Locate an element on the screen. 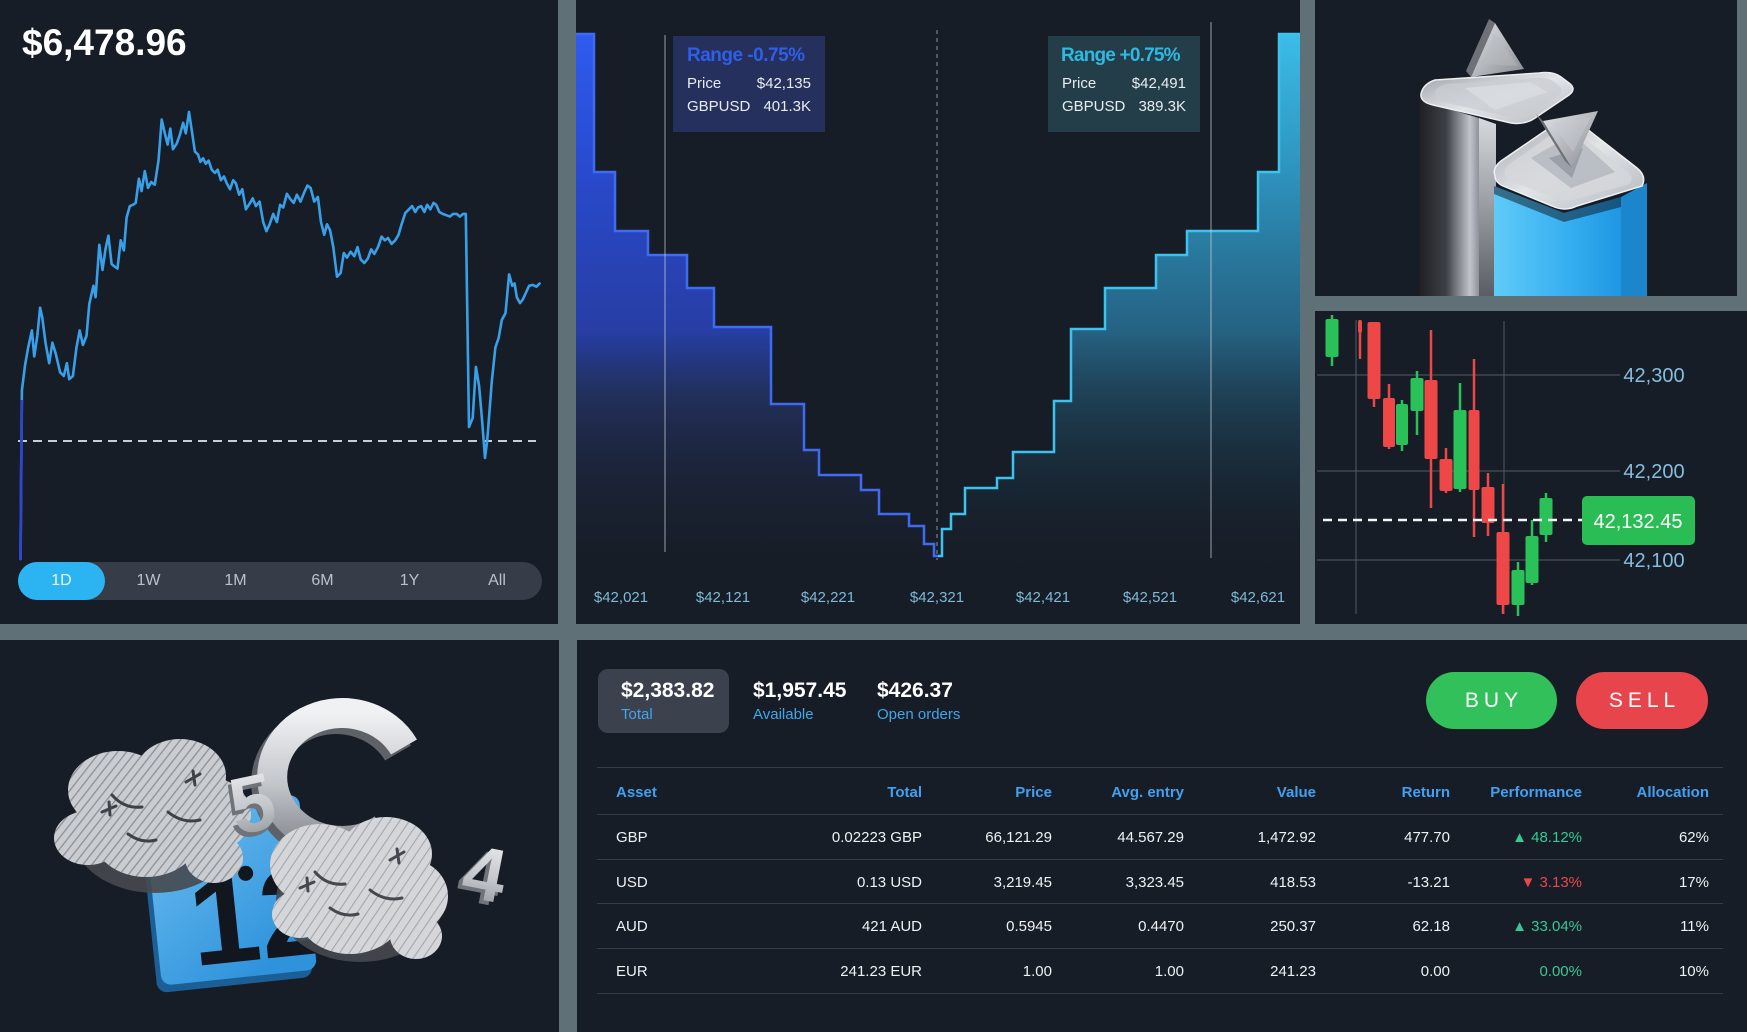 The width and height of the screenshot is (1747, 1032). svg-text: 42,200 is located at coordinates (1653, 472).